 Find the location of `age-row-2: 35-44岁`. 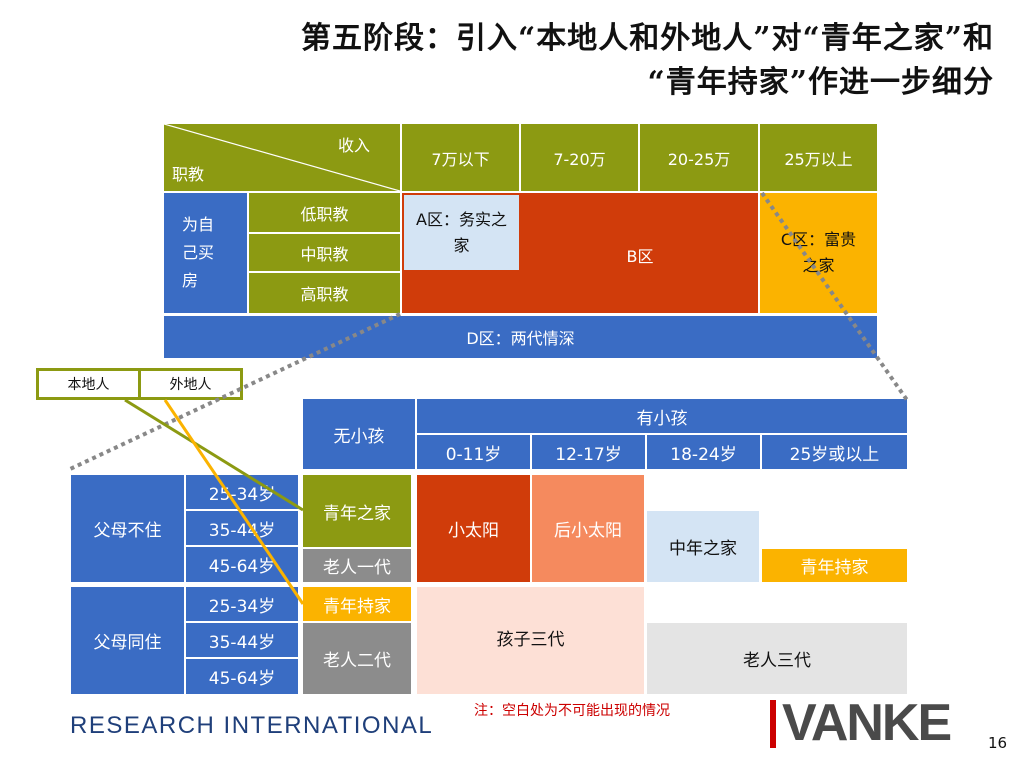

age-row-2: 35-44岁 is located at coordinates (242, 528).